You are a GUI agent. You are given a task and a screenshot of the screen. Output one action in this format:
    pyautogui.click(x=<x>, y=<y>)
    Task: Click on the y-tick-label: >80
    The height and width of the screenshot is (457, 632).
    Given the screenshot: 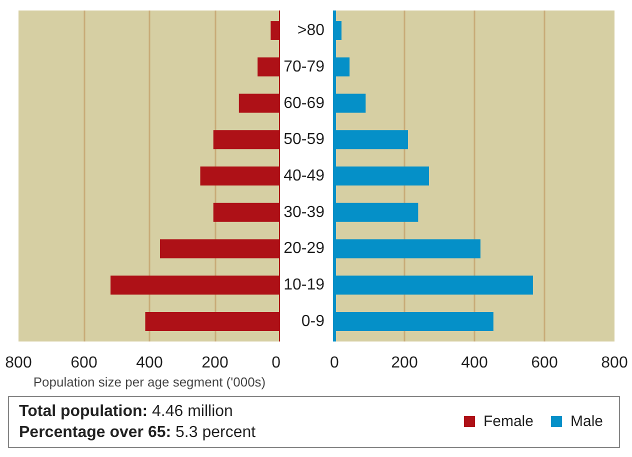 What is the action you would take?
    pyautogui.click(x=311, y=31)
    